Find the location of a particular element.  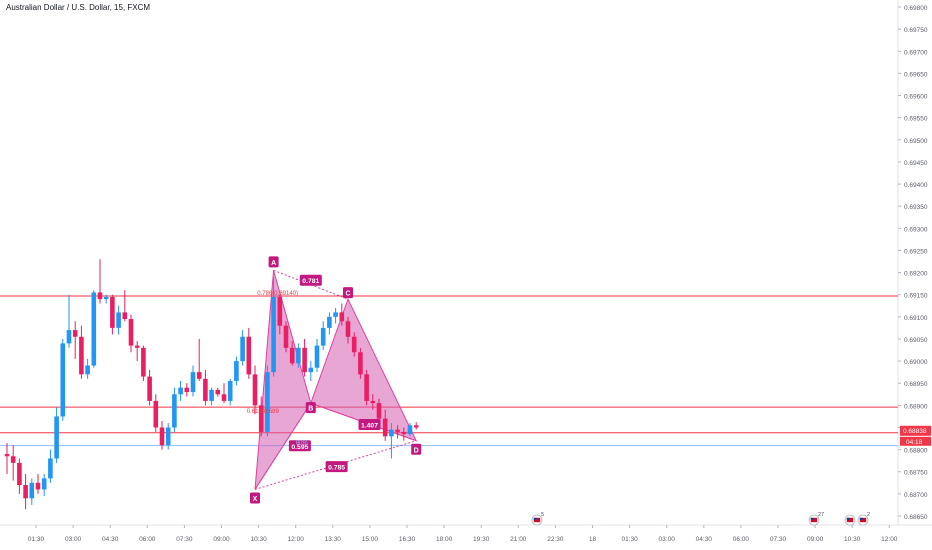

ratio-label: 0.785 is located at coordinates (336, 468).